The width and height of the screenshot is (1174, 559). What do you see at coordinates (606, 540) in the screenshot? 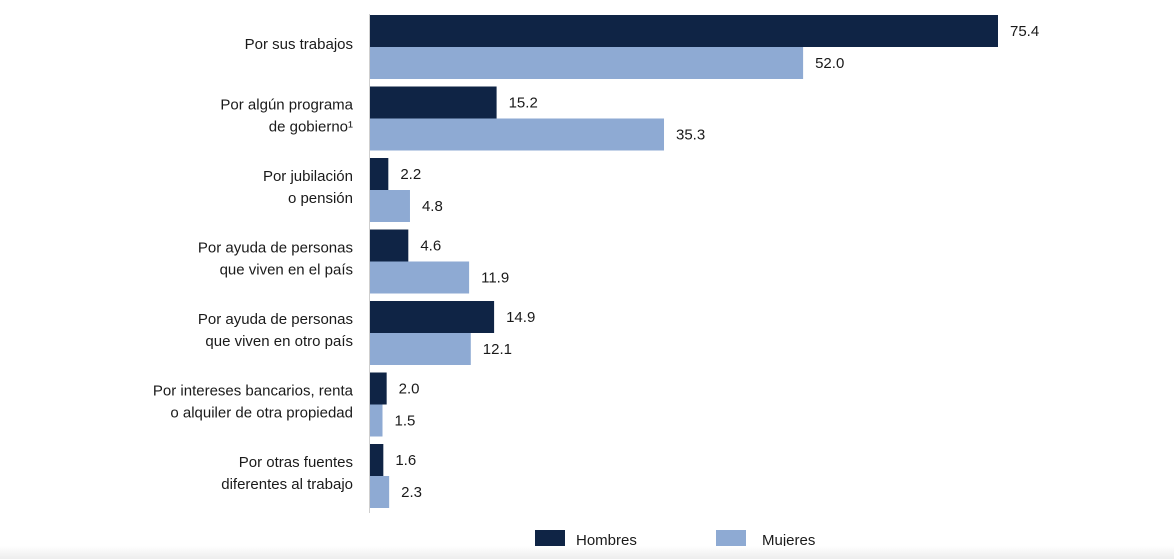
I see `legend-label-hombres: Hombres` at bounding box center [606, 540].